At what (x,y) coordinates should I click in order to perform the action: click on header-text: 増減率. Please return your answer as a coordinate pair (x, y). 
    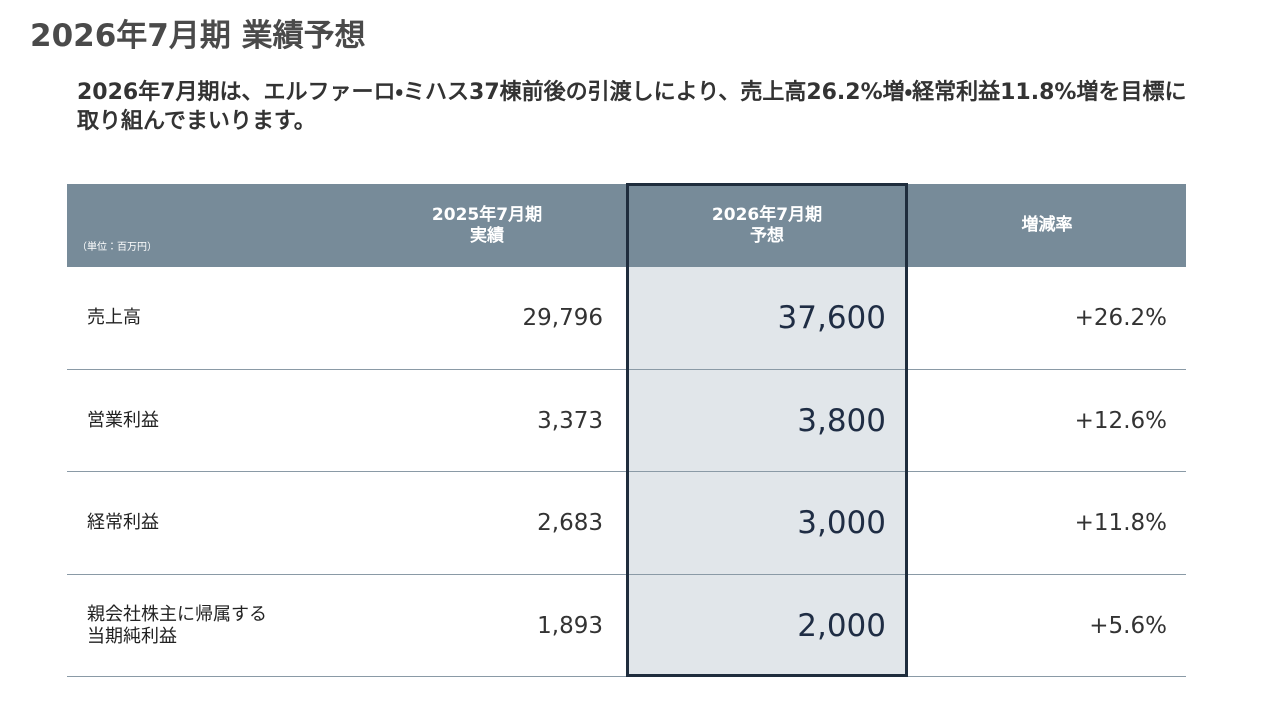
    Looking at the image, I should click on (1047, 225).